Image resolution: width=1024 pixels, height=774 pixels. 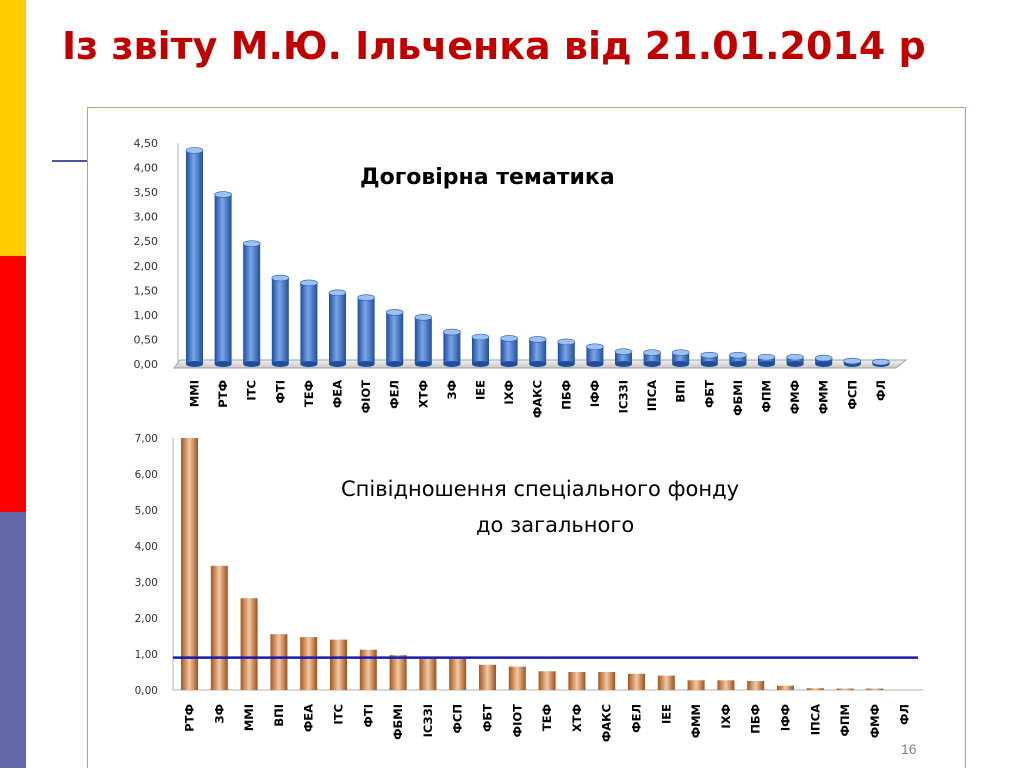 What do you see at coordinates (338, 394) in the screenshot?
I see `chart1-category-label: ФЕА` at bounding box center [338, 394].